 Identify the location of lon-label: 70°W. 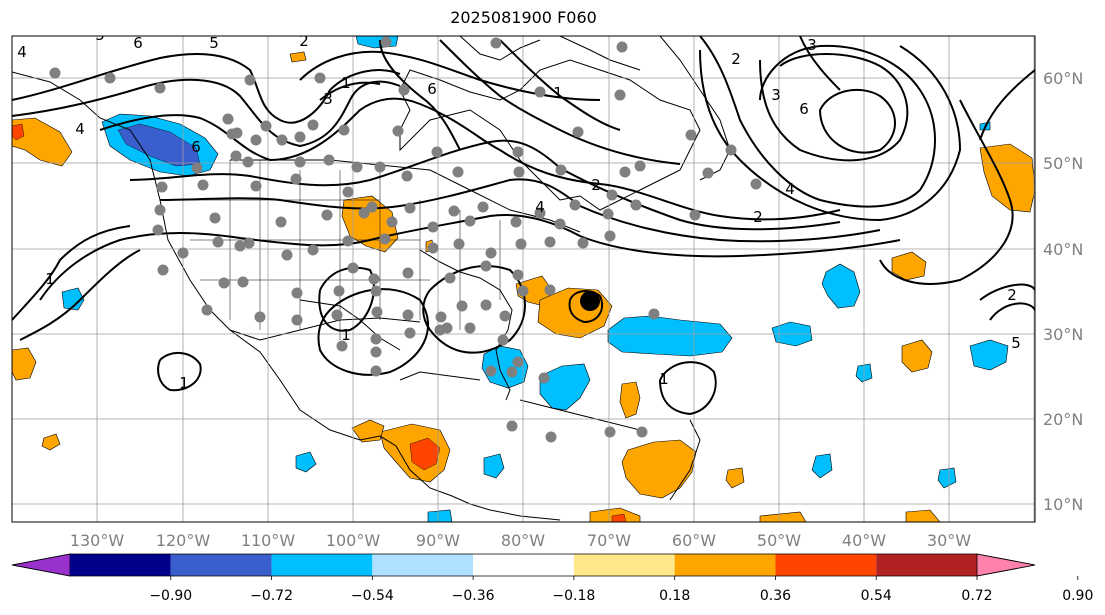
(609, 540).